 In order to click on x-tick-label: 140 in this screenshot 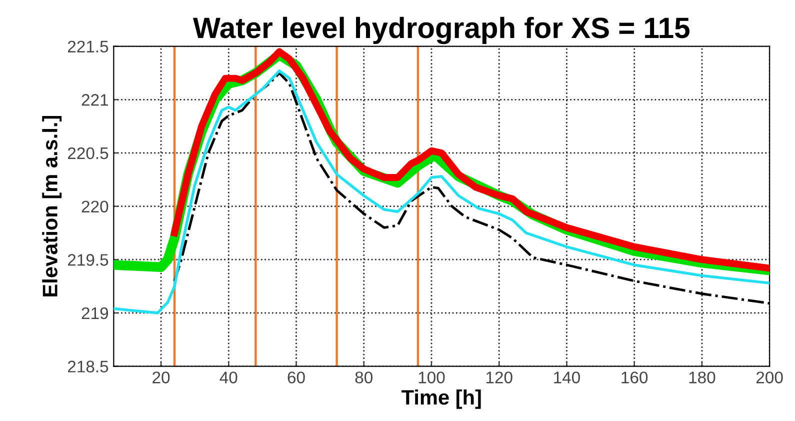, I will do `click(567, 378)`.